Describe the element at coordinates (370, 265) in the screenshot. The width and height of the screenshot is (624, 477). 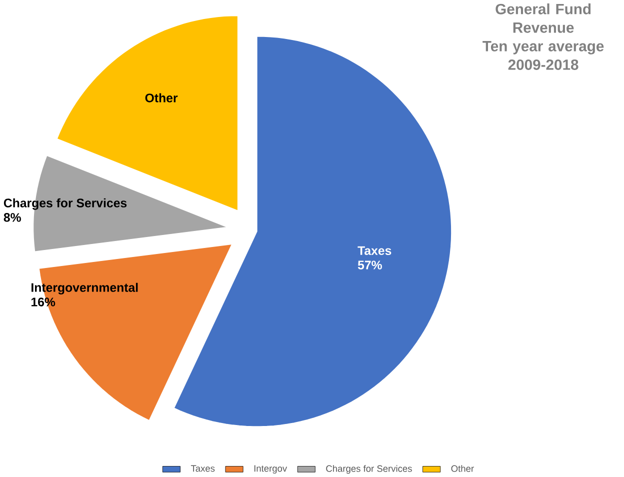
I see `data-label: 57%` at that location.